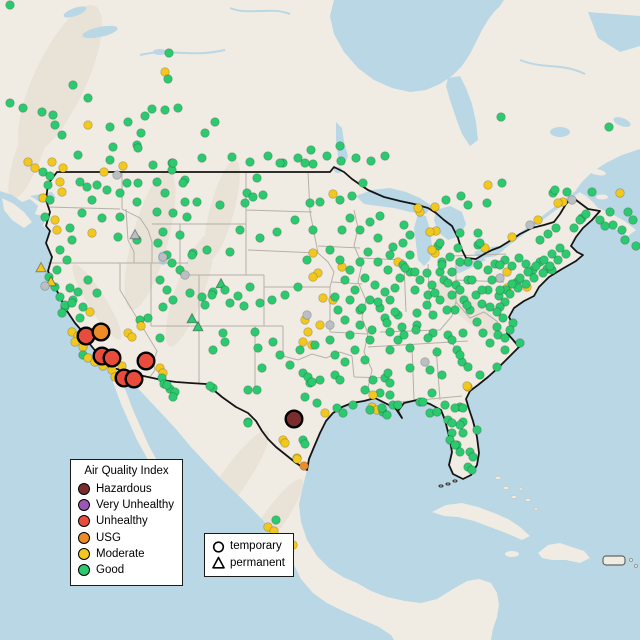 The width and height of the screenshot is (640, 640). I want to click on permanent-station-marker, so click(135, 234).